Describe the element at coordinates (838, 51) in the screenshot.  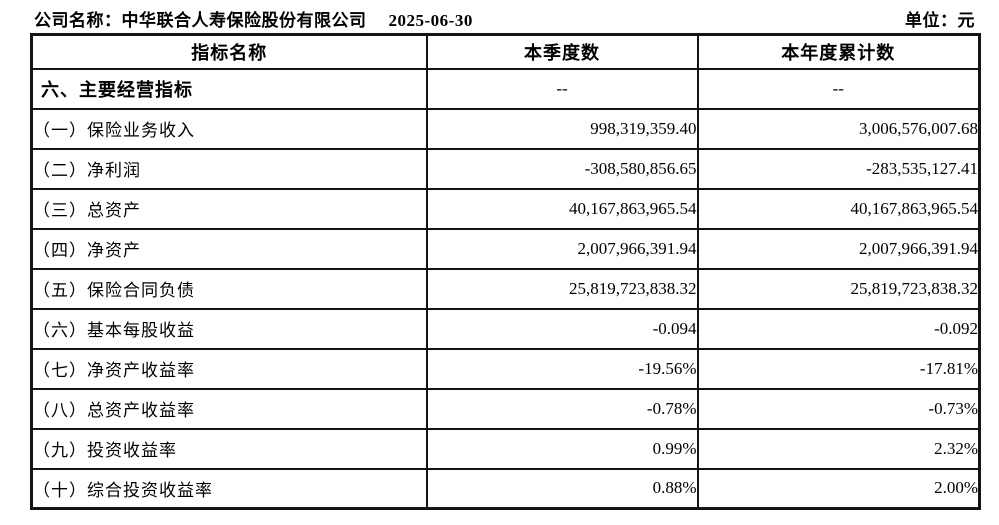
I see `column-header-ytd: 本年度累计数` at that location.